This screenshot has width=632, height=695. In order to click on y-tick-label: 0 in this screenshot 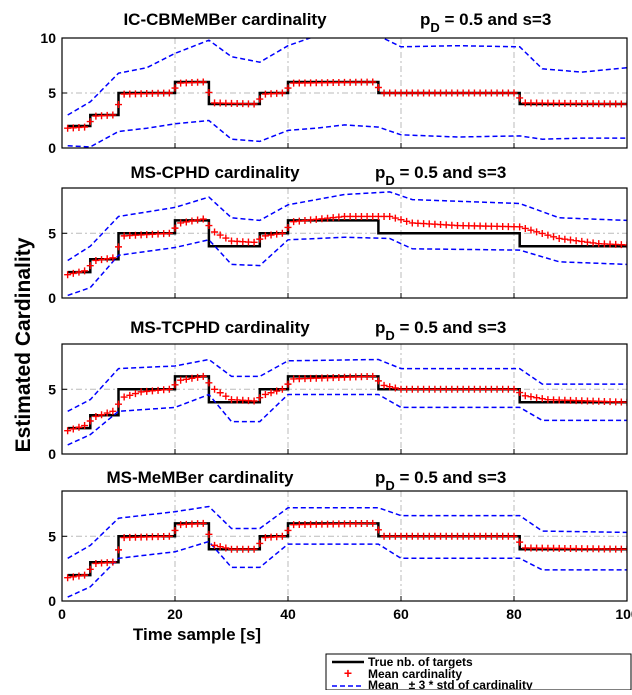, I will do `click(52, 298)`.